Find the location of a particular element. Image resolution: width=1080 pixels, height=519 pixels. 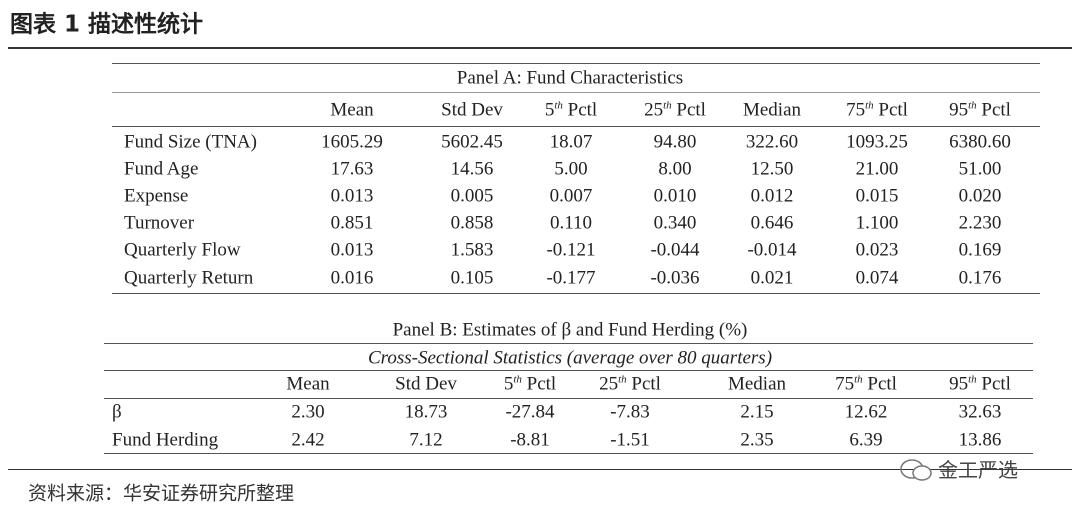

watermark: 金工严选 is located at coordinates (978, 470).